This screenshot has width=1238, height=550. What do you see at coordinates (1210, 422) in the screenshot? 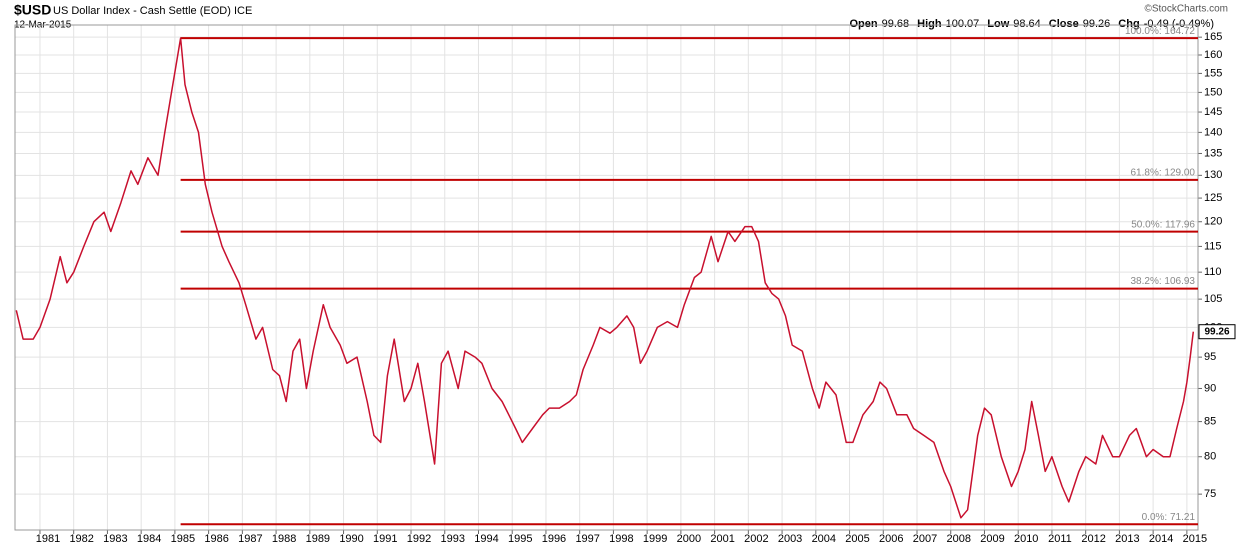
I see `y-tick-label: 85` at bounding box center [1210, 422].